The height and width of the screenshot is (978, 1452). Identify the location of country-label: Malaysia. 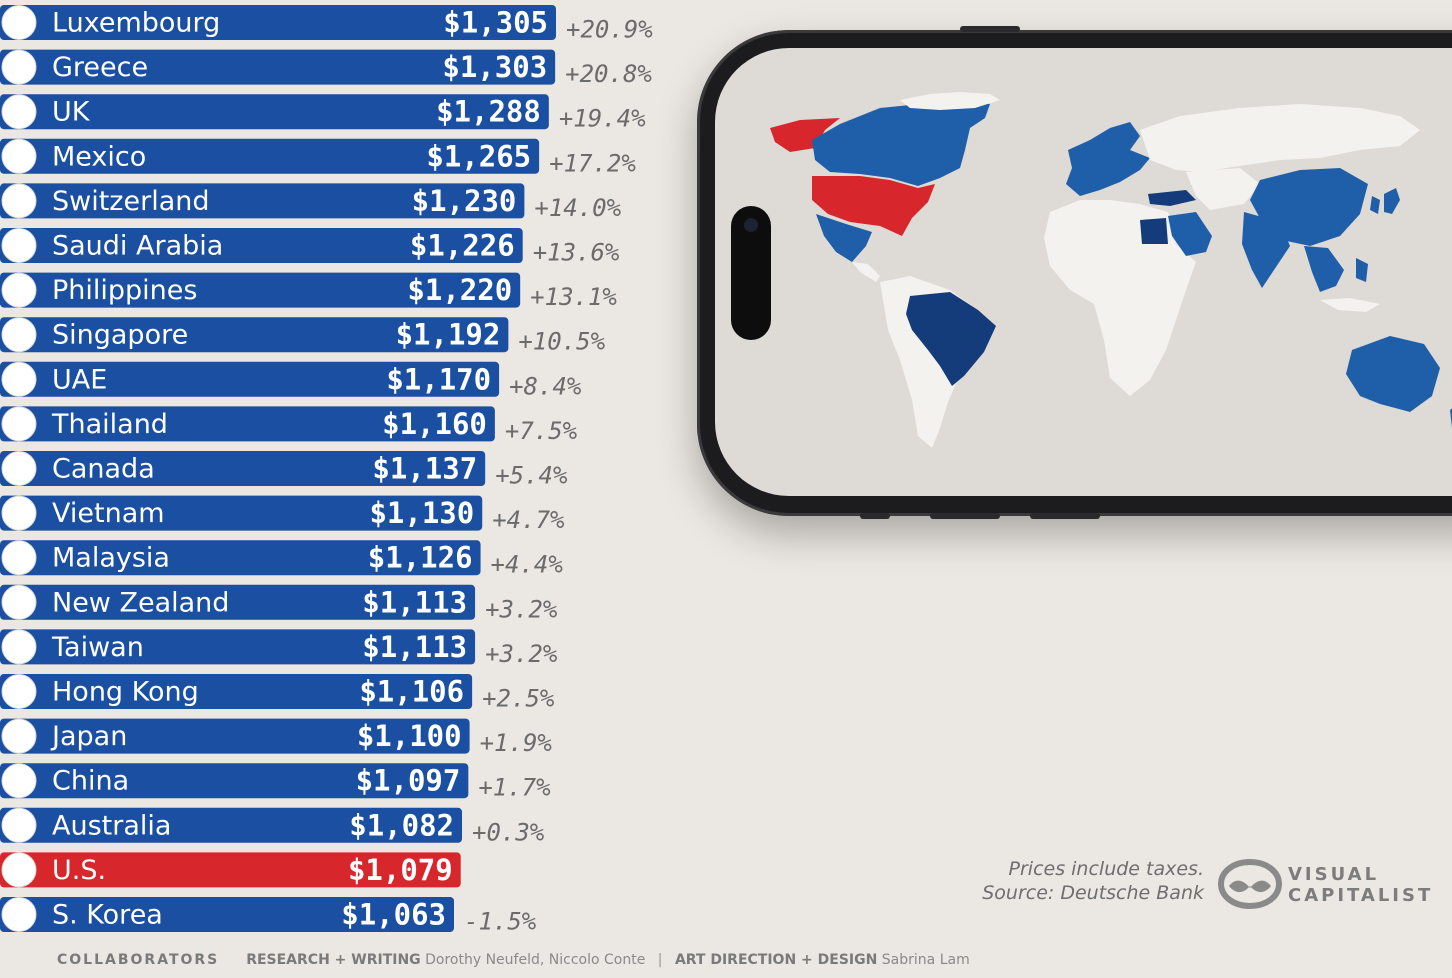
(111, 558).